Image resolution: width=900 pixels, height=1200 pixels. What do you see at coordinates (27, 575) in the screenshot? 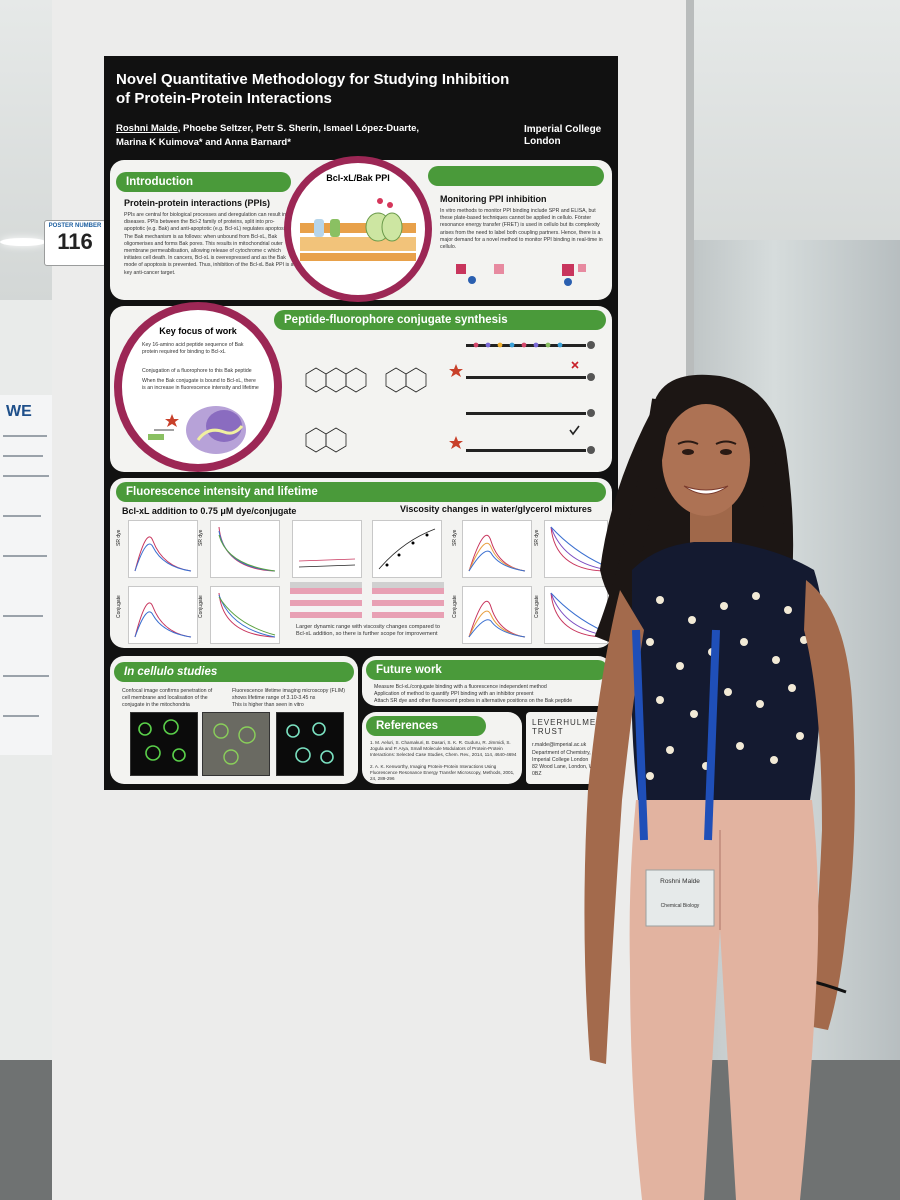
I see `neighbour-poster: WE` at bounding box center [27, 575].